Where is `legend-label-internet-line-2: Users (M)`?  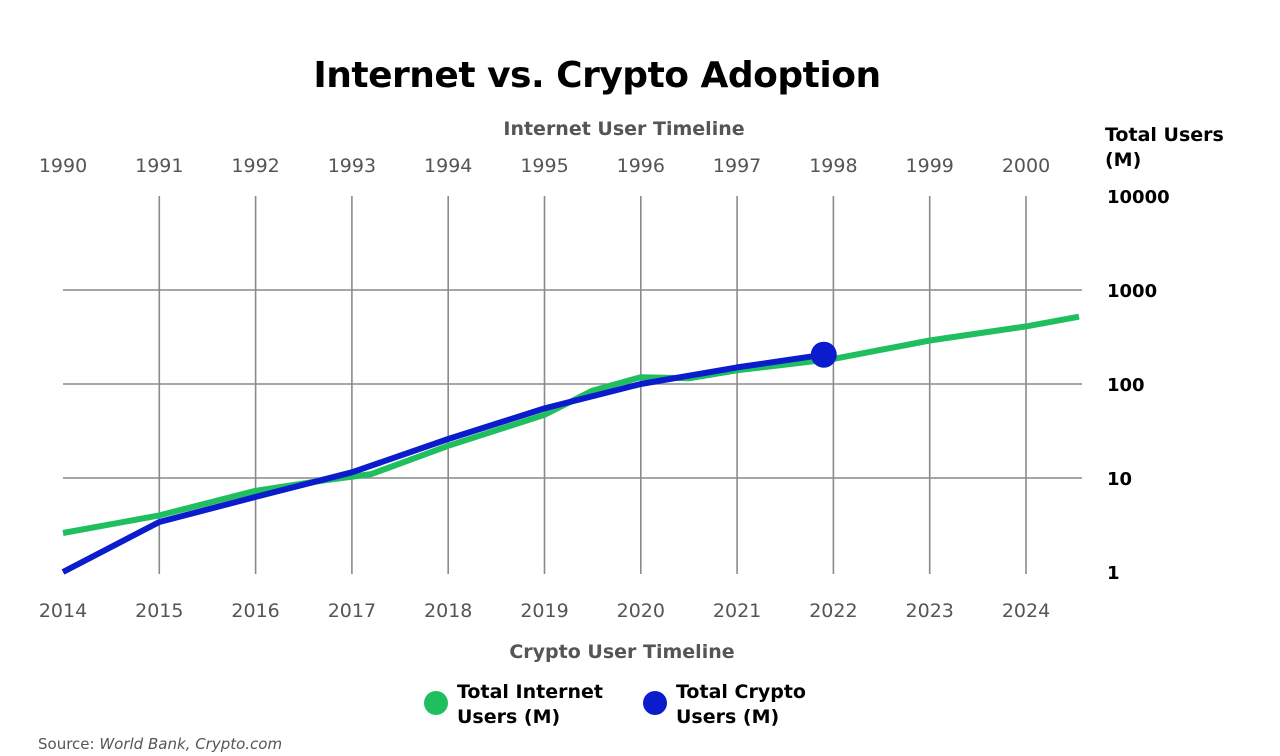
legend-label-internet-line-2: Users (M) is located at coordinates (508, 717).